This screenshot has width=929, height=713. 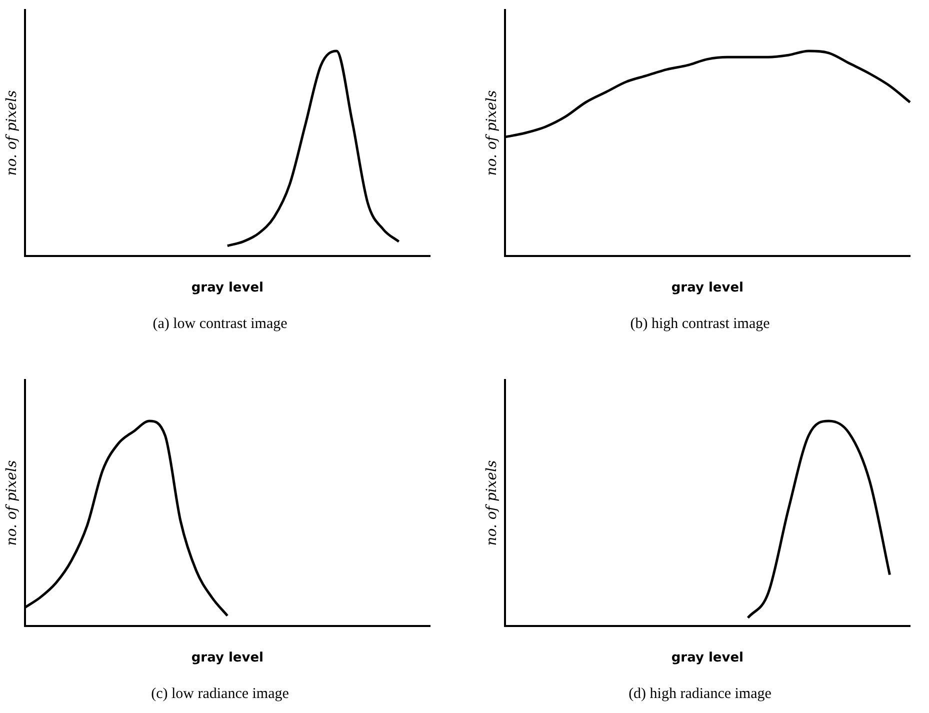 I want to click on text: (c) low radiance image, so click(x=220, y=694).